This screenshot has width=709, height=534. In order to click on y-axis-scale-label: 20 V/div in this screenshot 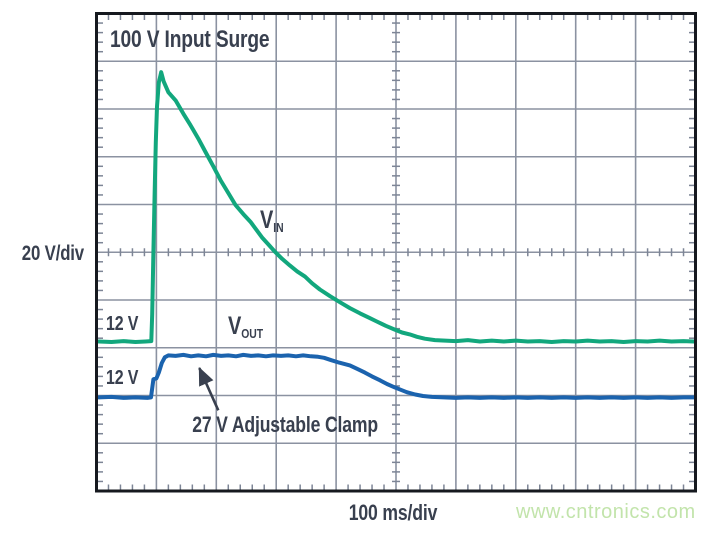, I will do `click(53, 253)`.